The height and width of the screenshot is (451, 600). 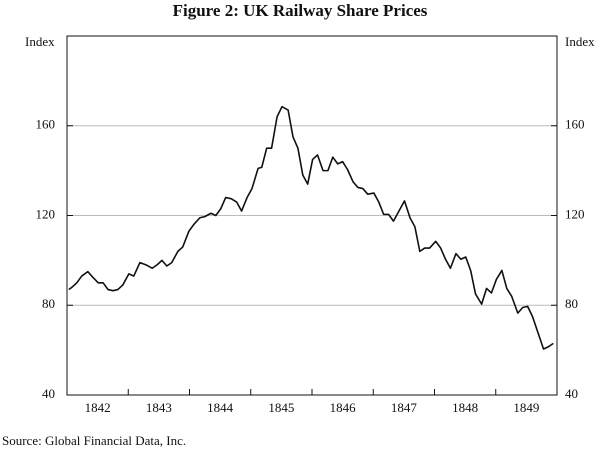 What do you see at coordinates (48, 303) in the screenshot?
I see `y-tick-label: 80` at bounding box center [48, 303].